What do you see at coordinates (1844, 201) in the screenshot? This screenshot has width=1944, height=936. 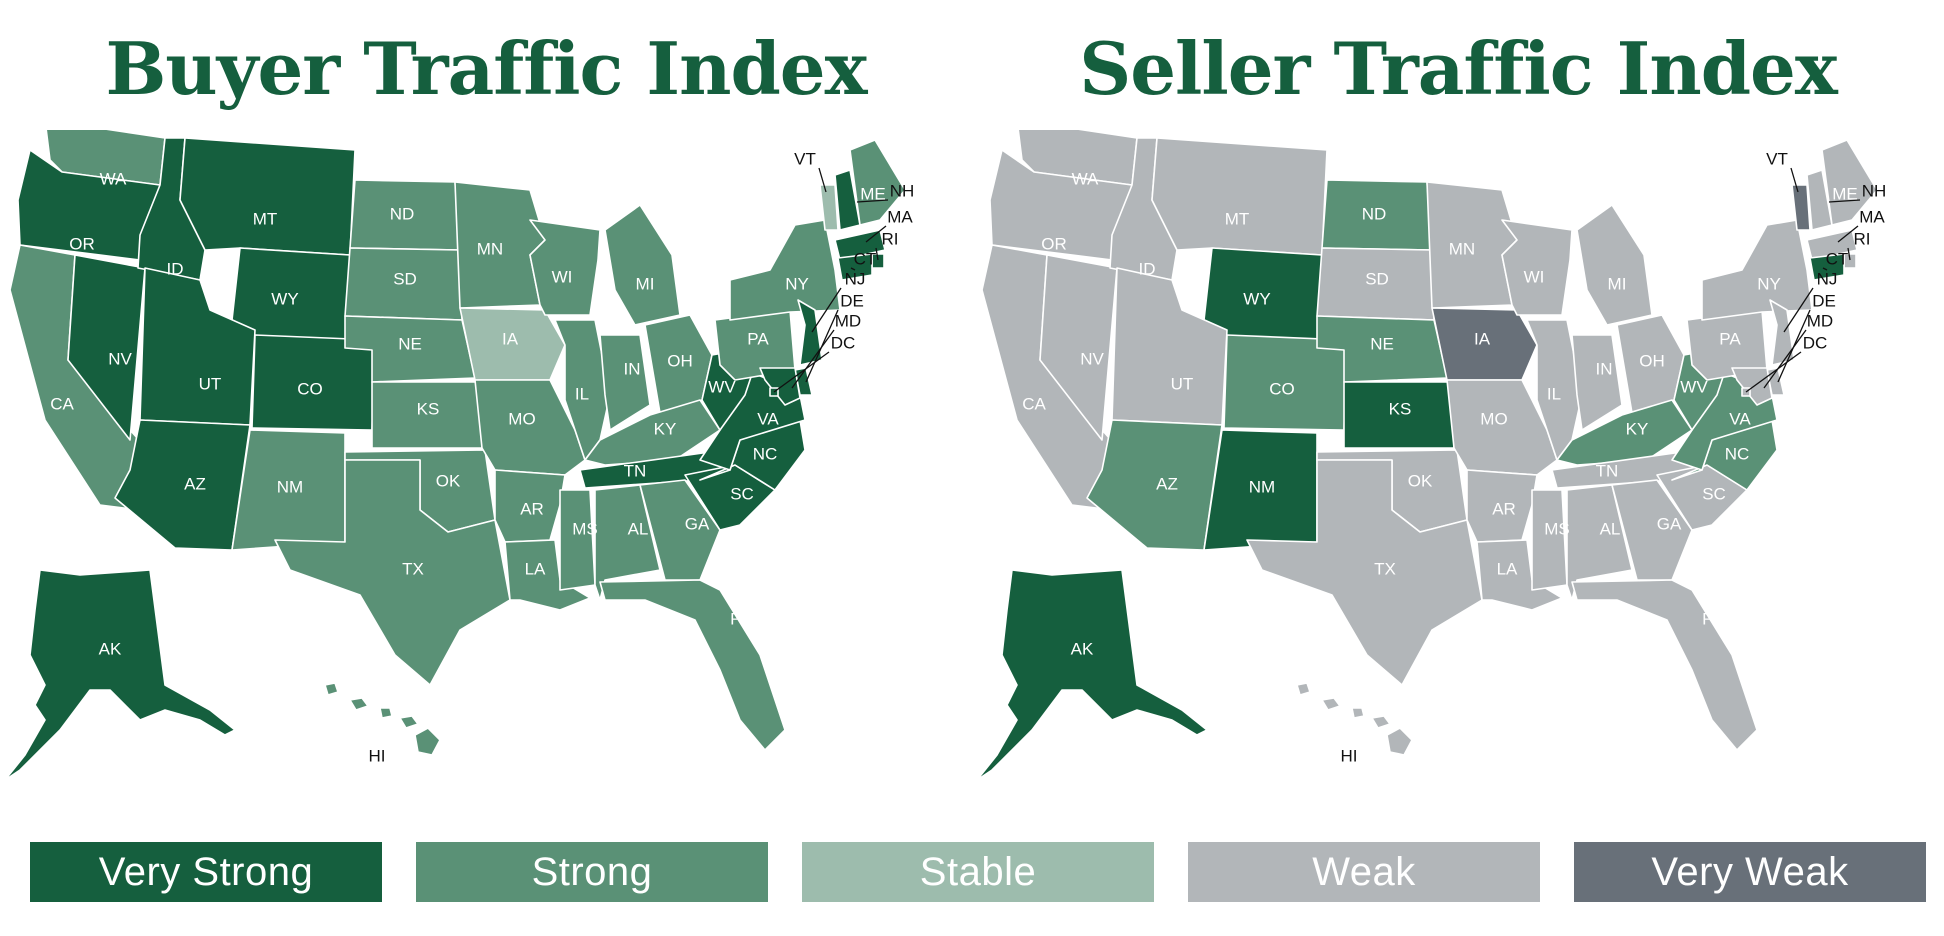 I see `leader-line-nh` at bounding box center [1844, 201].